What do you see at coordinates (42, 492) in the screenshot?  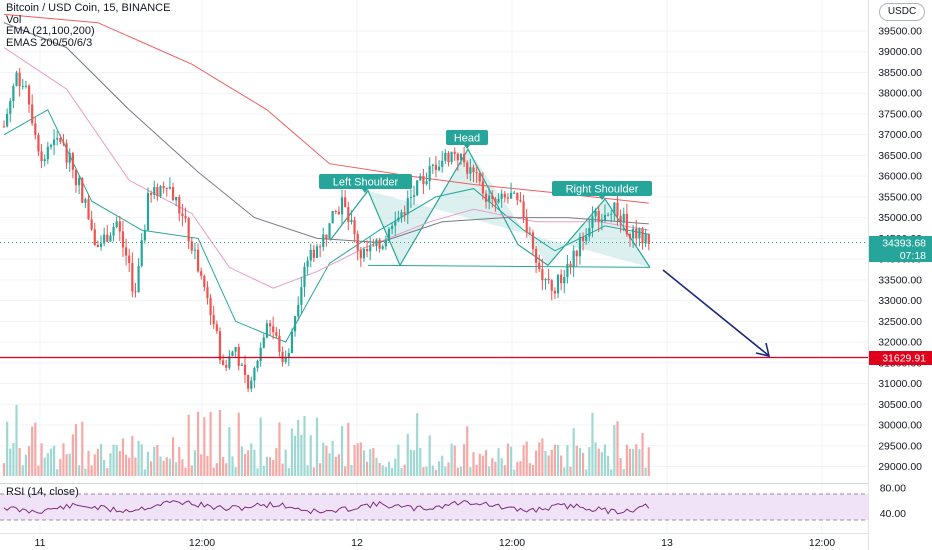 I see `rsi-indicator-label: RSI (14, close)` at bounding box center [42, 492].